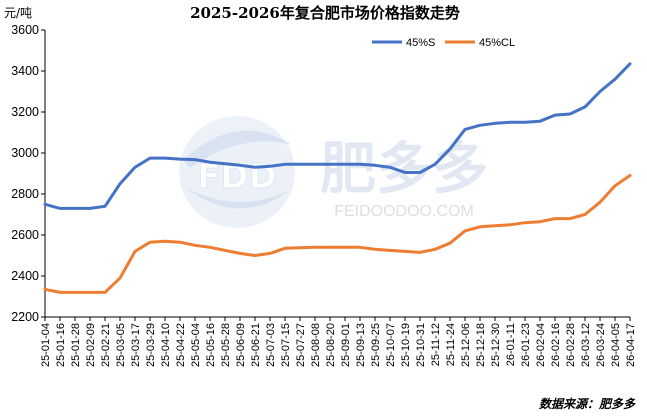 The height and width of the screenshot is (419, 647). What do you see at coordinates (166, 345) in the screenshot?
I see `x-tick-label: 25-04-10` at bounding box center [166, 345].